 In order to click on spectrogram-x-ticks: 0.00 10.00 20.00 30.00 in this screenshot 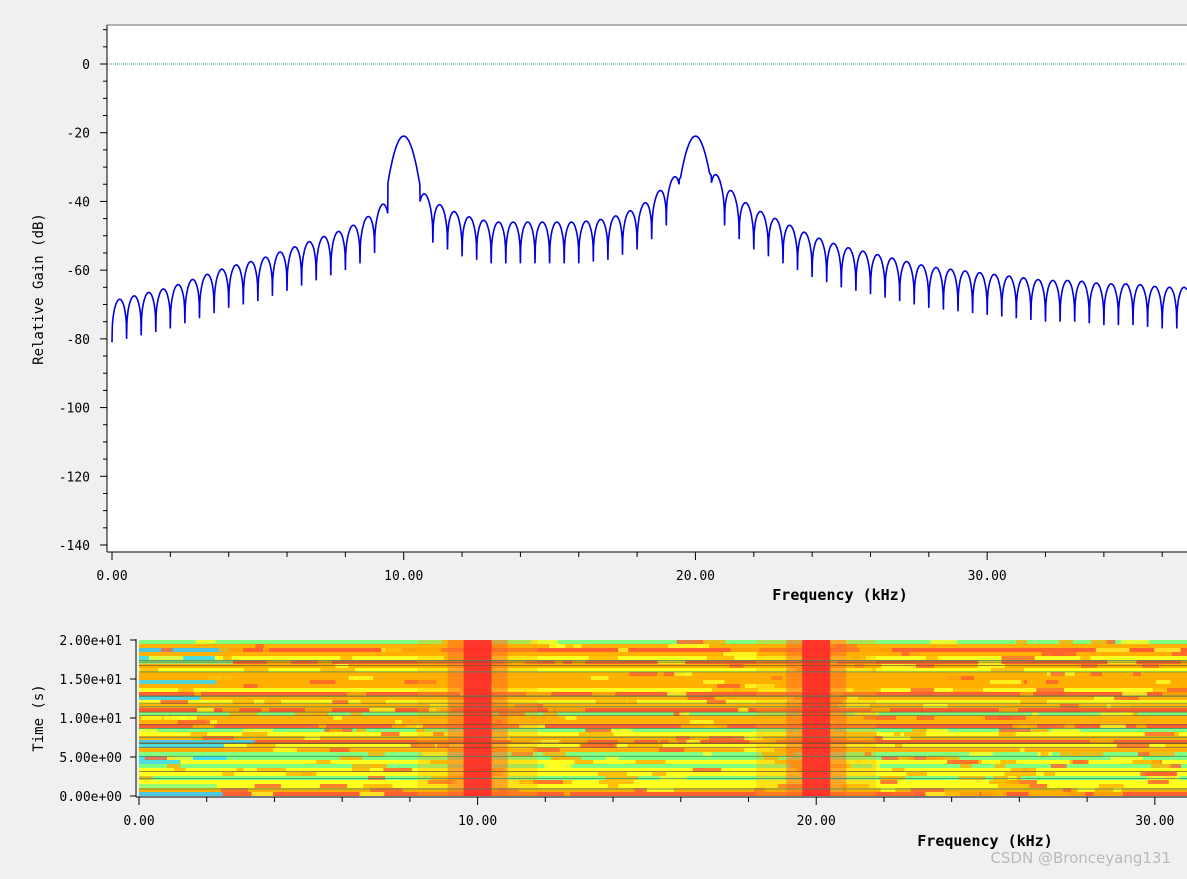, I will do `click(648, 813)`.